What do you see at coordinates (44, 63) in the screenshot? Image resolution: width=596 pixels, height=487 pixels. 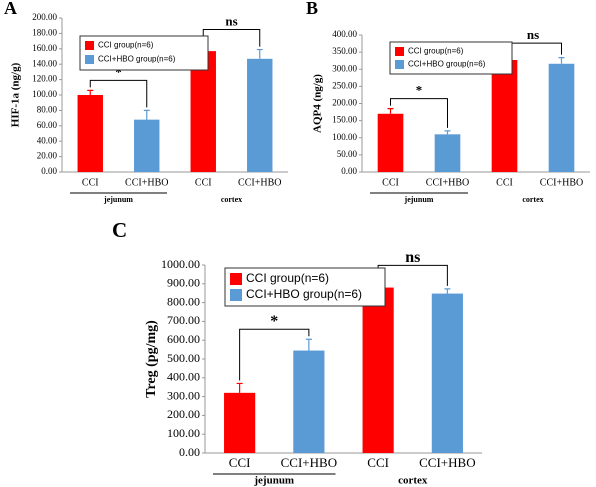 I see `y-tick-label: 140.00` at bounding box center [44, 63].